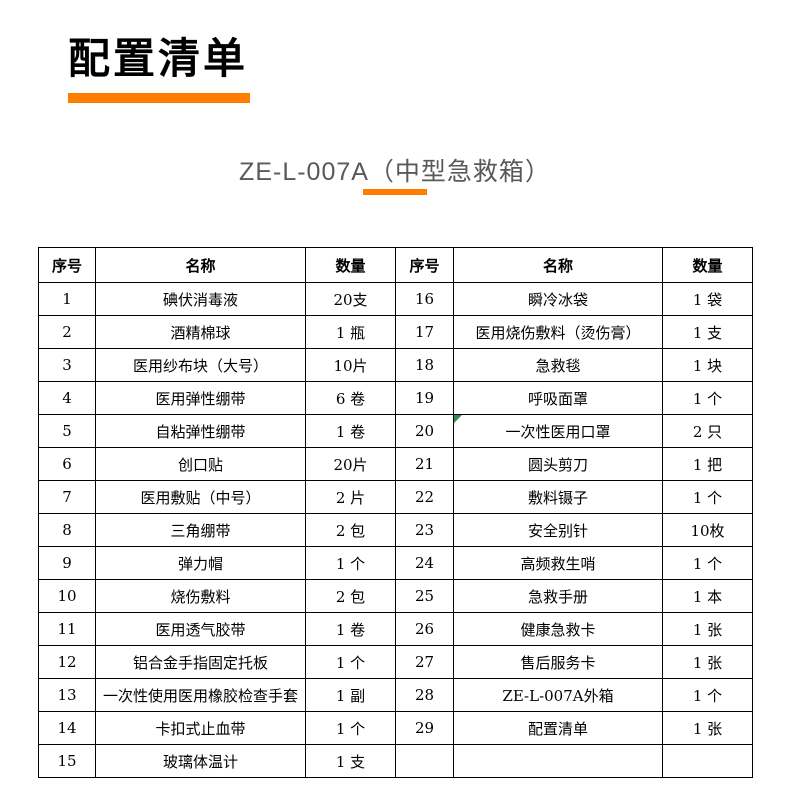 This screenshot has height=810, width=790. I want to click on name-cell: 自粘弹性绷带, so click(200, 431).